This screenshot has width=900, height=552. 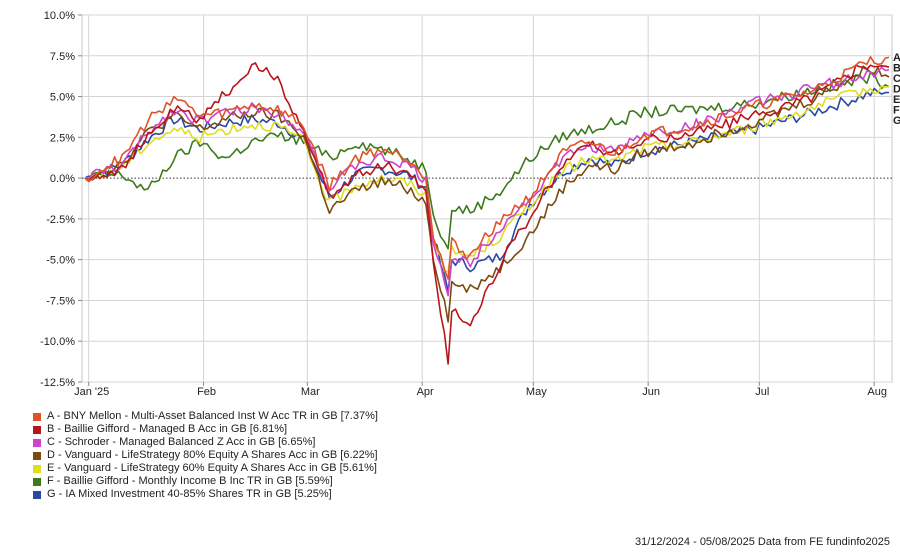 What do you see at coordinates (57, 342) in the screenshot?
I see `y-tick-label: -10.0%` at bounding box center [57, 342].